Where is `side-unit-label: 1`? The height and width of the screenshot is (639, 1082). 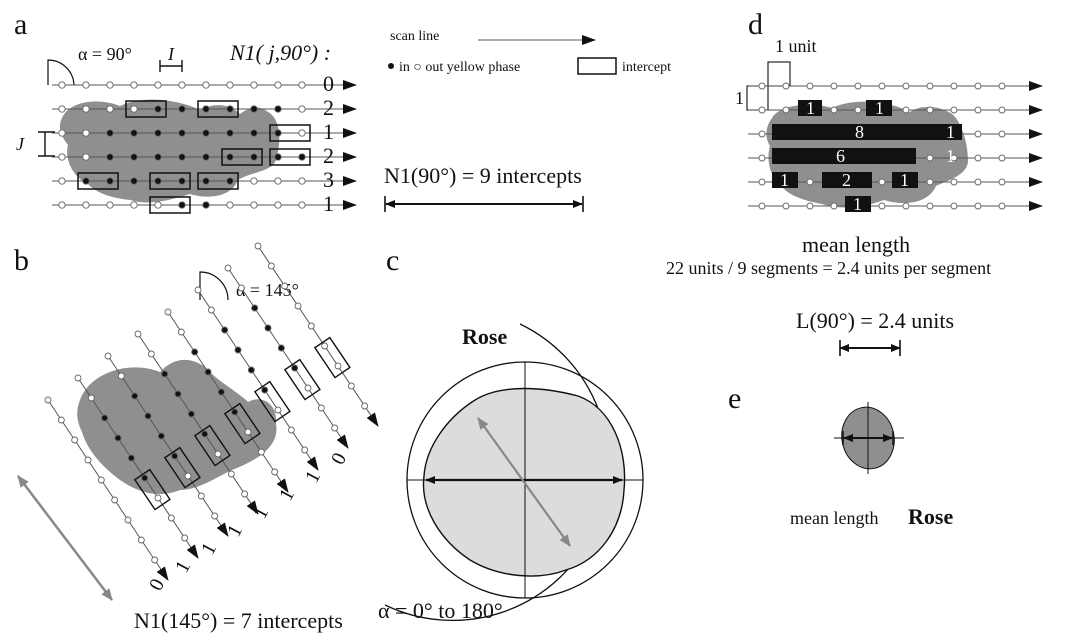 side-unit-label: 1 is located at coordinates (739, 98).